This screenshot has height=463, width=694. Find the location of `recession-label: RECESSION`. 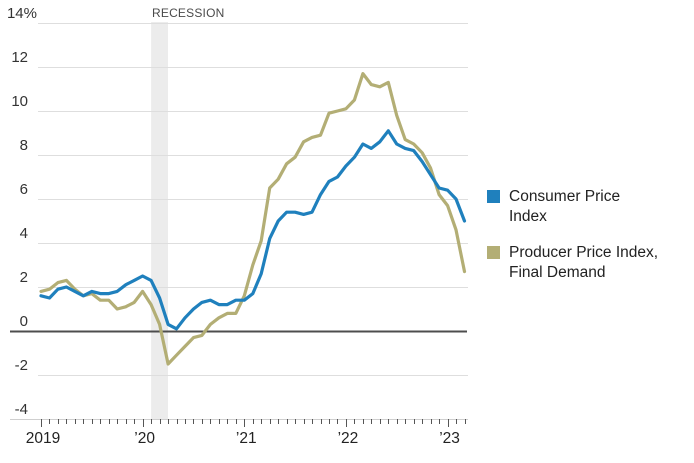

recession-label: RECESSION is located at coordinates (188, 13).